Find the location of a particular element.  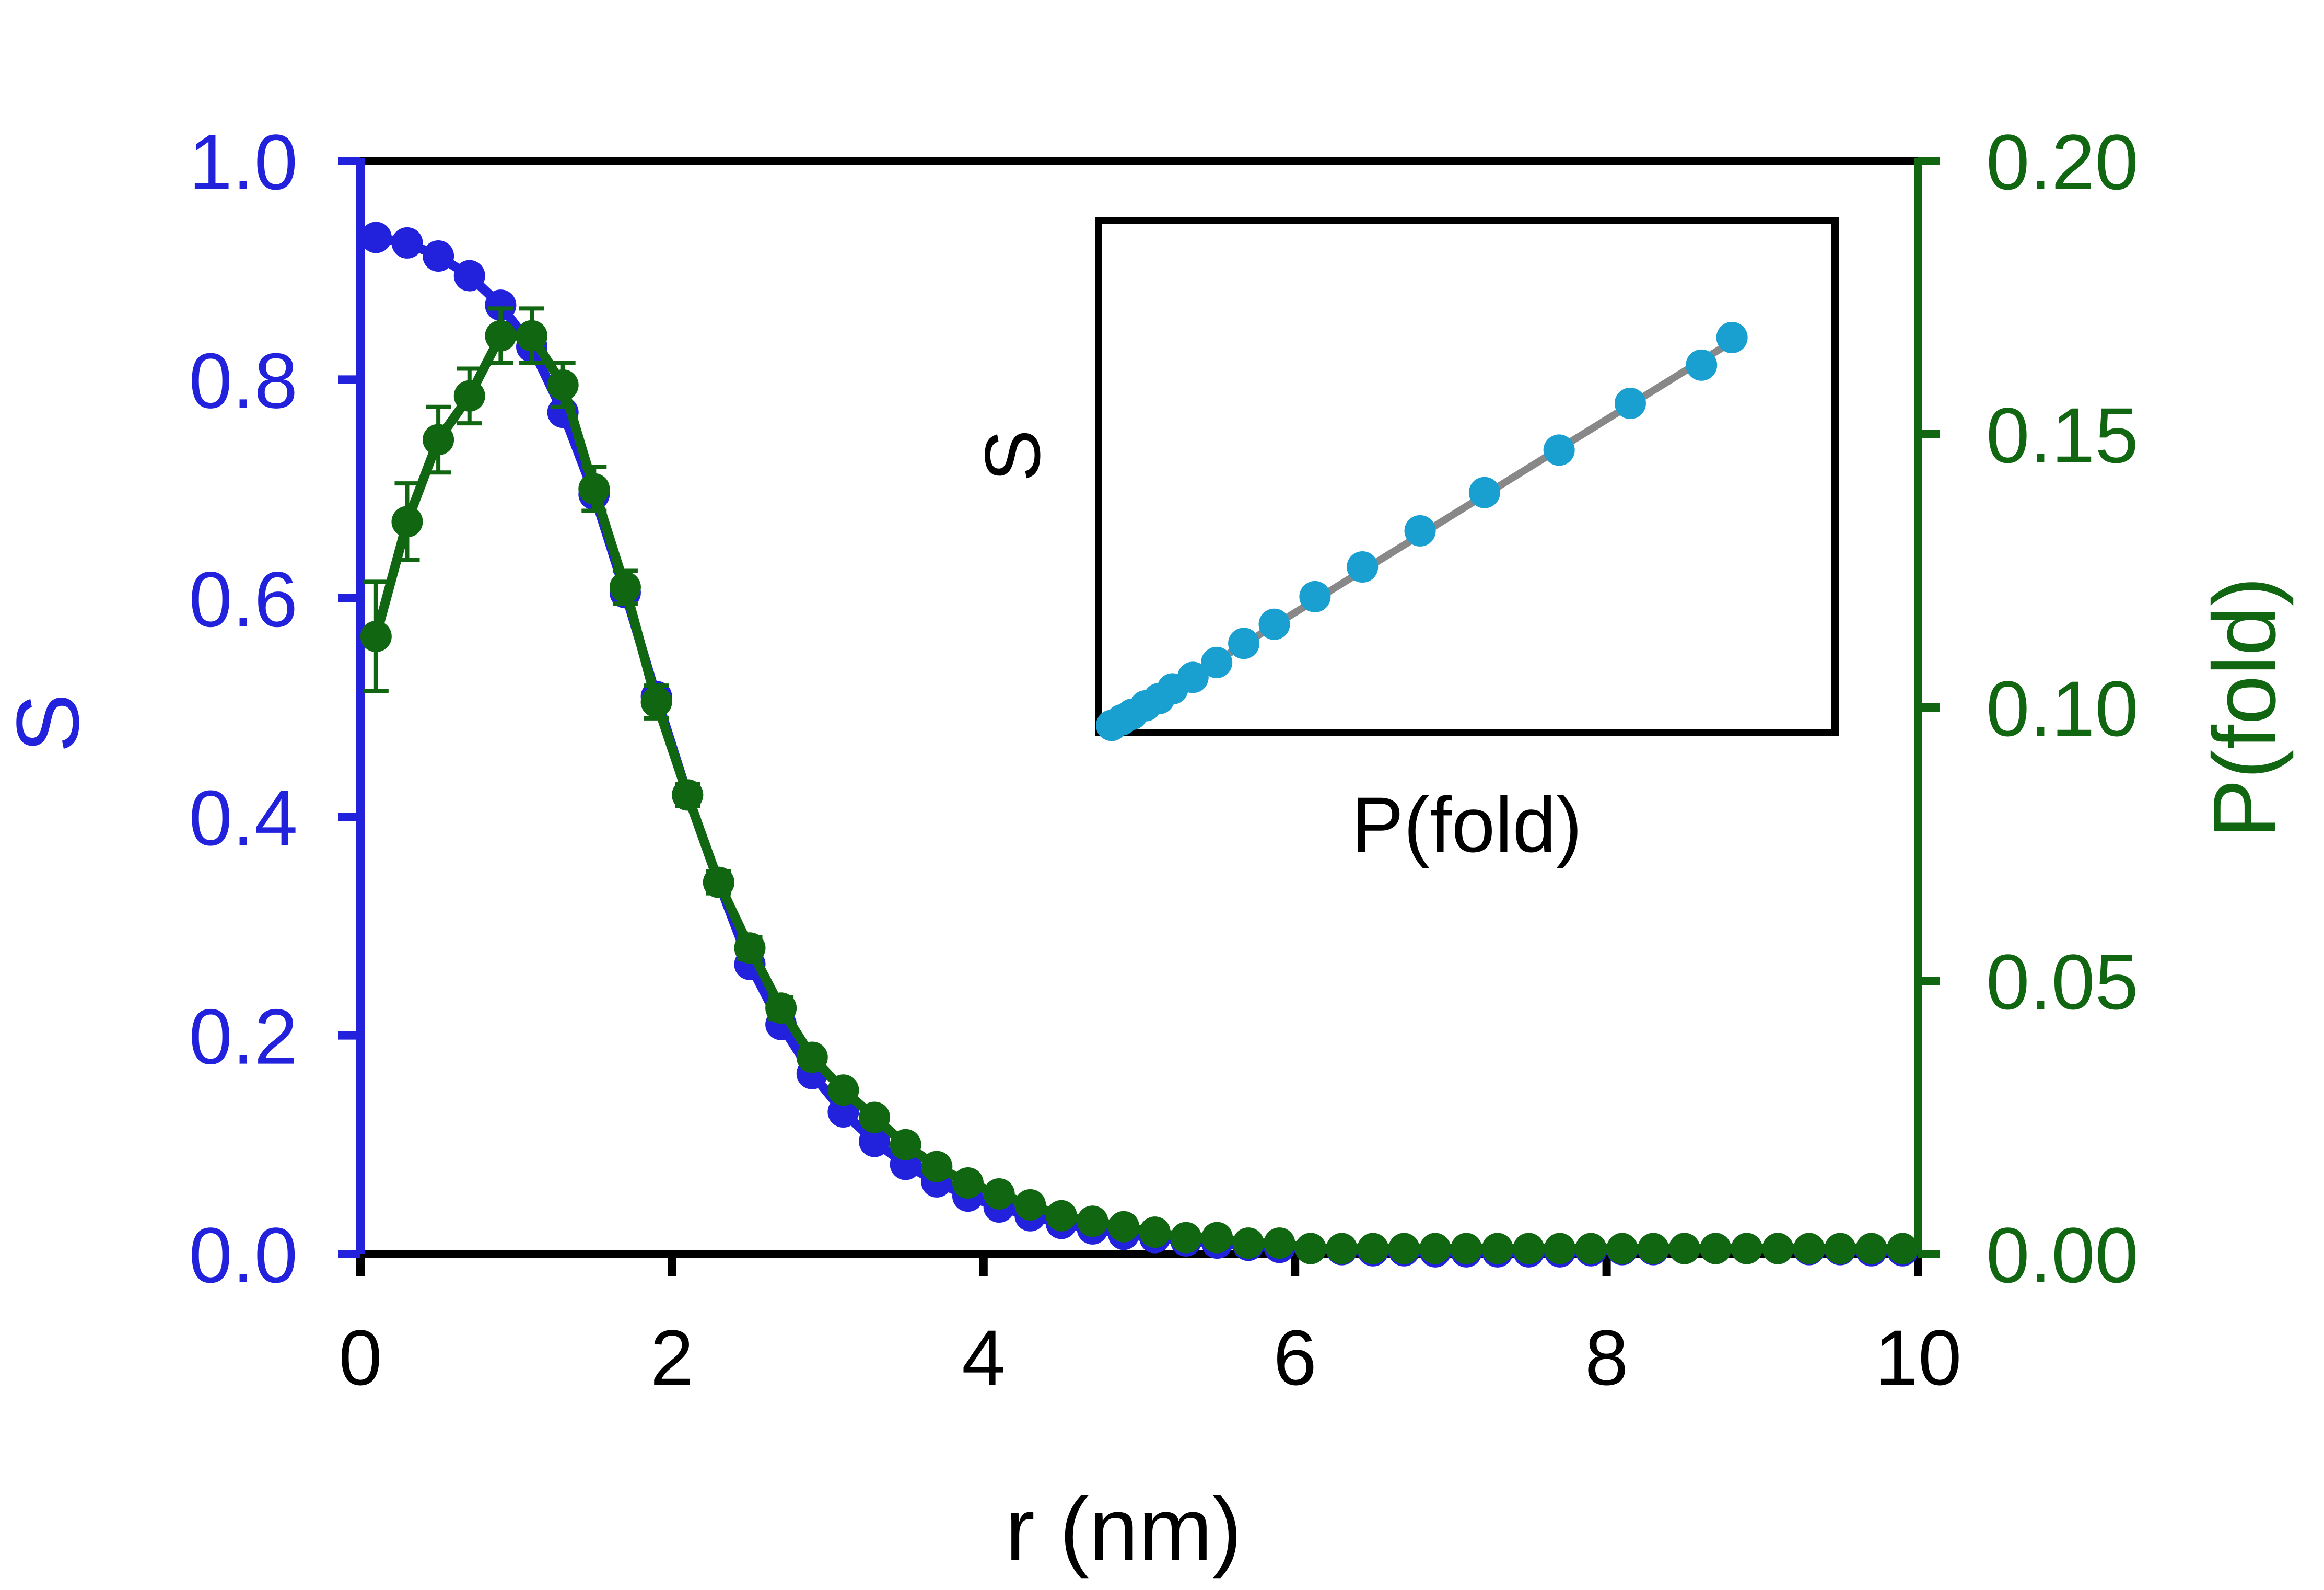

x-tick-label: 4 is located at coordinates (984, 1357).